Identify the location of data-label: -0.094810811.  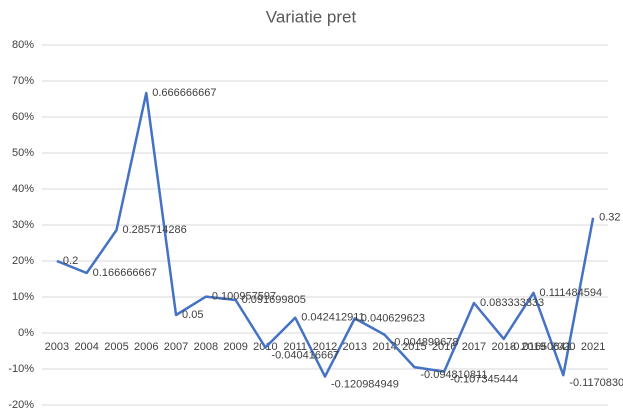
(453, 375).